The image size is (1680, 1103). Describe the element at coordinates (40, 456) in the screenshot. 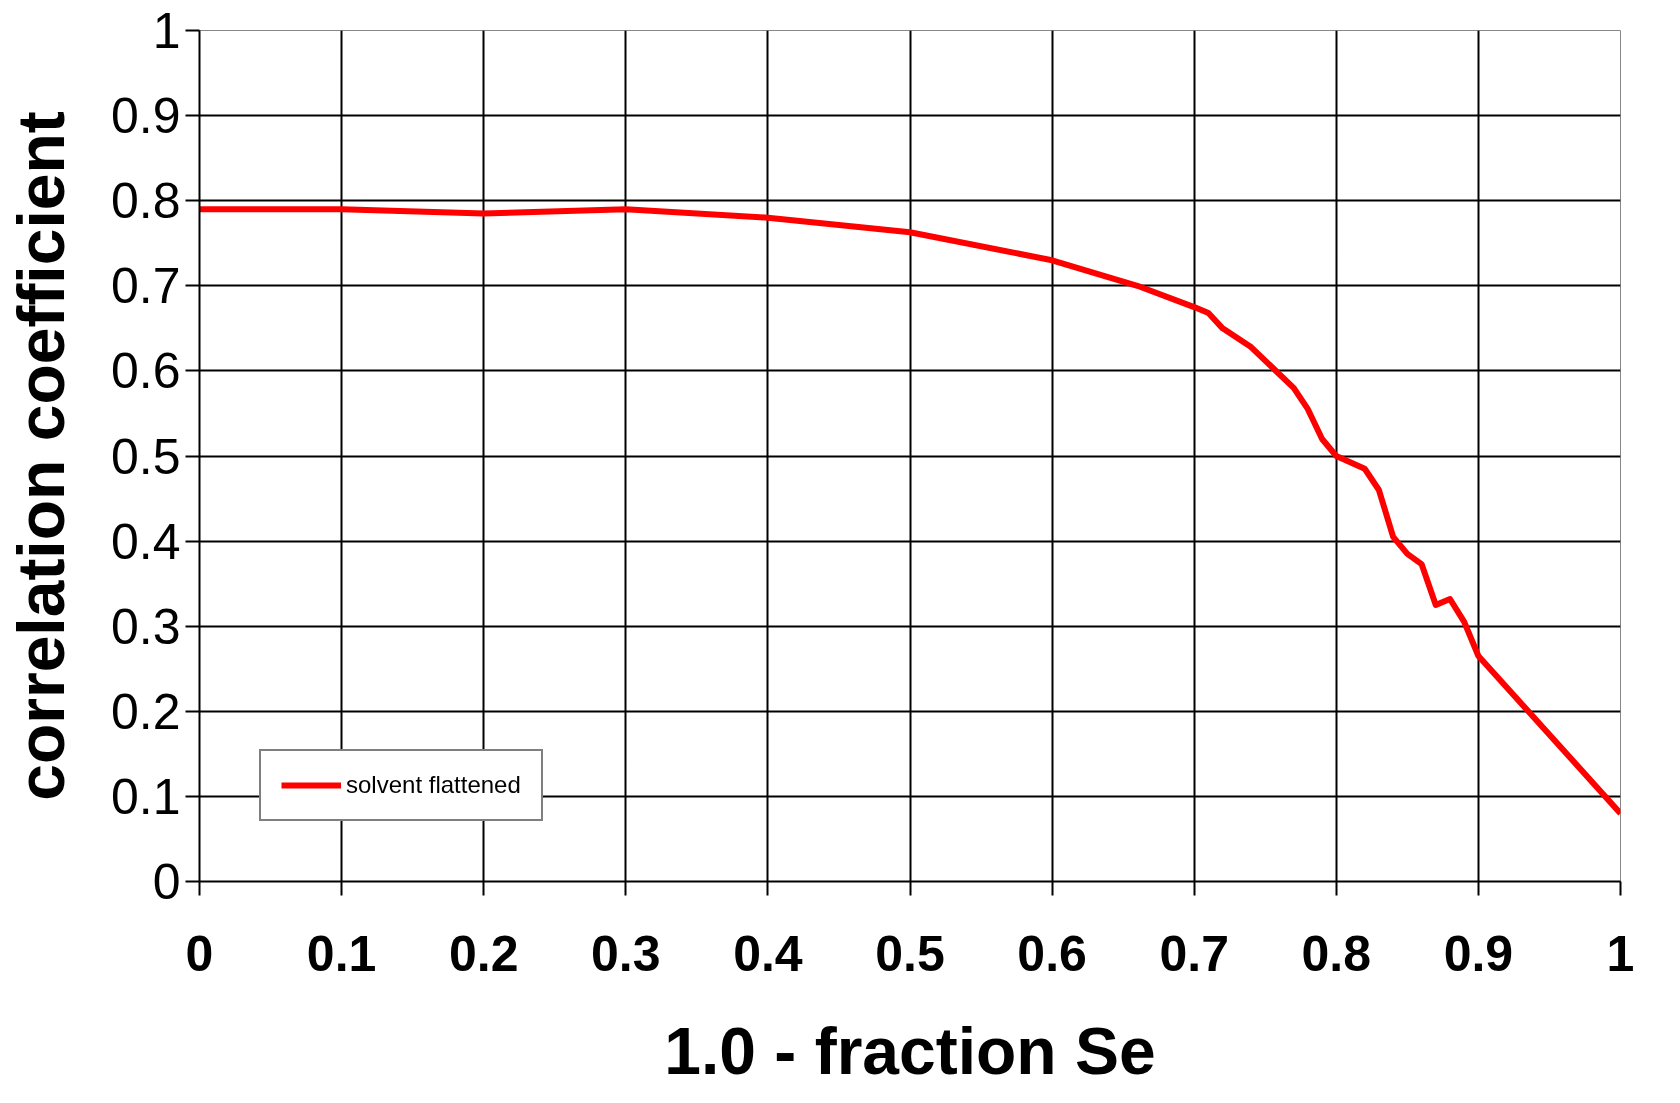

I see `y-axis-title: correlation coefficient` at that location.